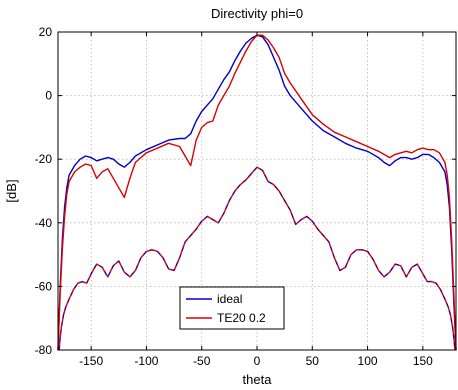  I want to click on y-tick-label: -20, so click(44, 159).